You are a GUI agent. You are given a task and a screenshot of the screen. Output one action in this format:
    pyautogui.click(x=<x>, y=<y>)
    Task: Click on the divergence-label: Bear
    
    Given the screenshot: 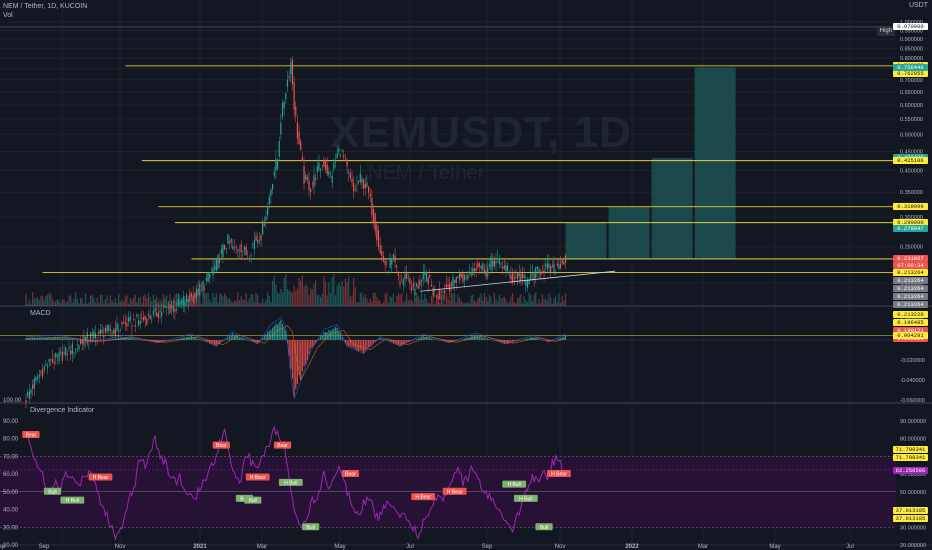 What is the action you would take?
    pyautogui.click(x=31, y=435)
    